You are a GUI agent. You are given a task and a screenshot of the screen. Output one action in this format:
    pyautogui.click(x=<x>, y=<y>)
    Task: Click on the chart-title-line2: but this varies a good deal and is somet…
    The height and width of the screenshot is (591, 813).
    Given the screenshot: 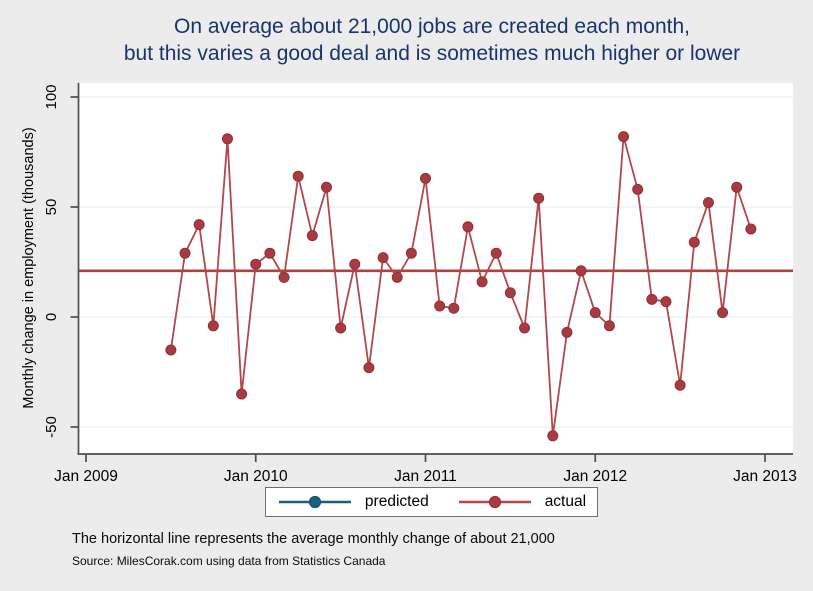 What is the action you would take?
    pyautogui.click(x=432, y=53)
    